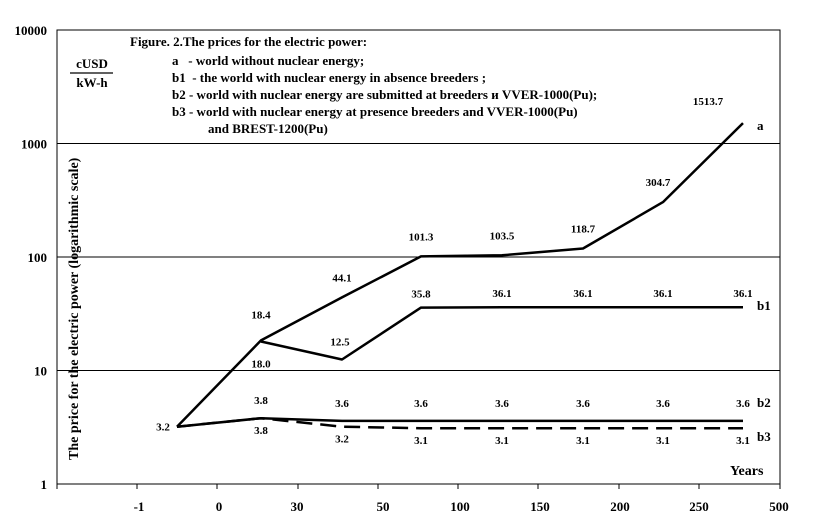 Image resolution: width=838 pixels, height=524 pixels. Describe the element at coordinates (502, 236) in the screenshot. I see `data-label-a: 103.5` at that location.